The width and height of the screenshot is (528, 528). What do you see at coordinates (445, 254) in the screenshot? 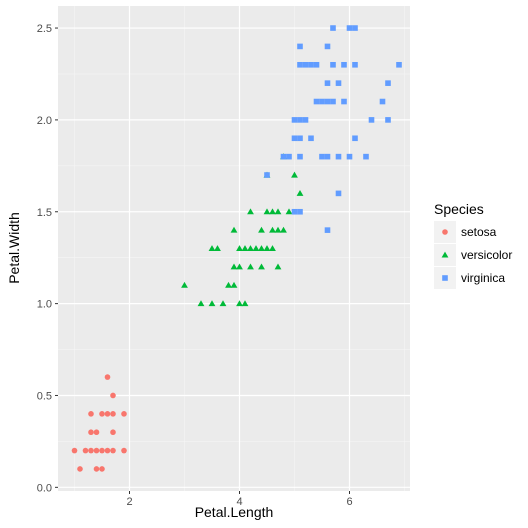
I see `legend-key-versicolor` at bounding box center [445, 254].